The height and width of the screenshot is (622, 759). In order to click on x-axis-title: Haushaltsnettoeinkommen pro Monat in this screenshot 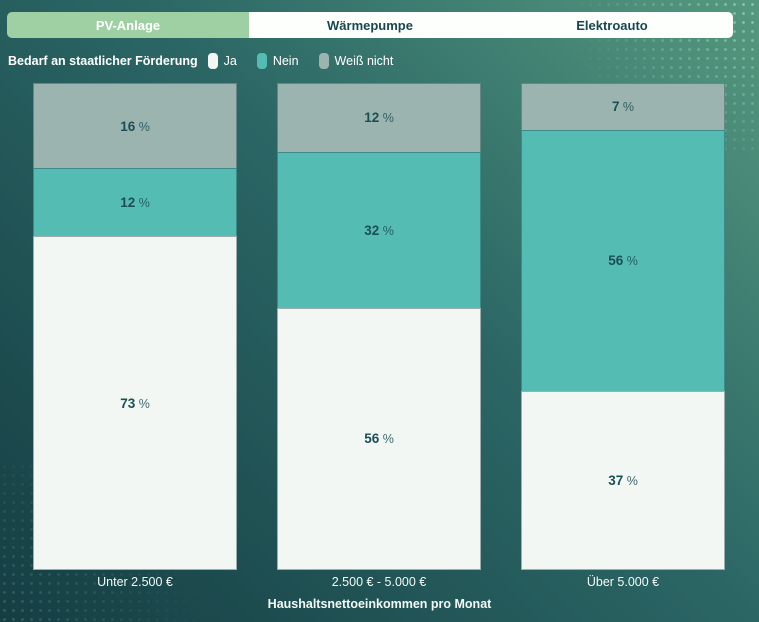, I will do `click(379, 604)`.